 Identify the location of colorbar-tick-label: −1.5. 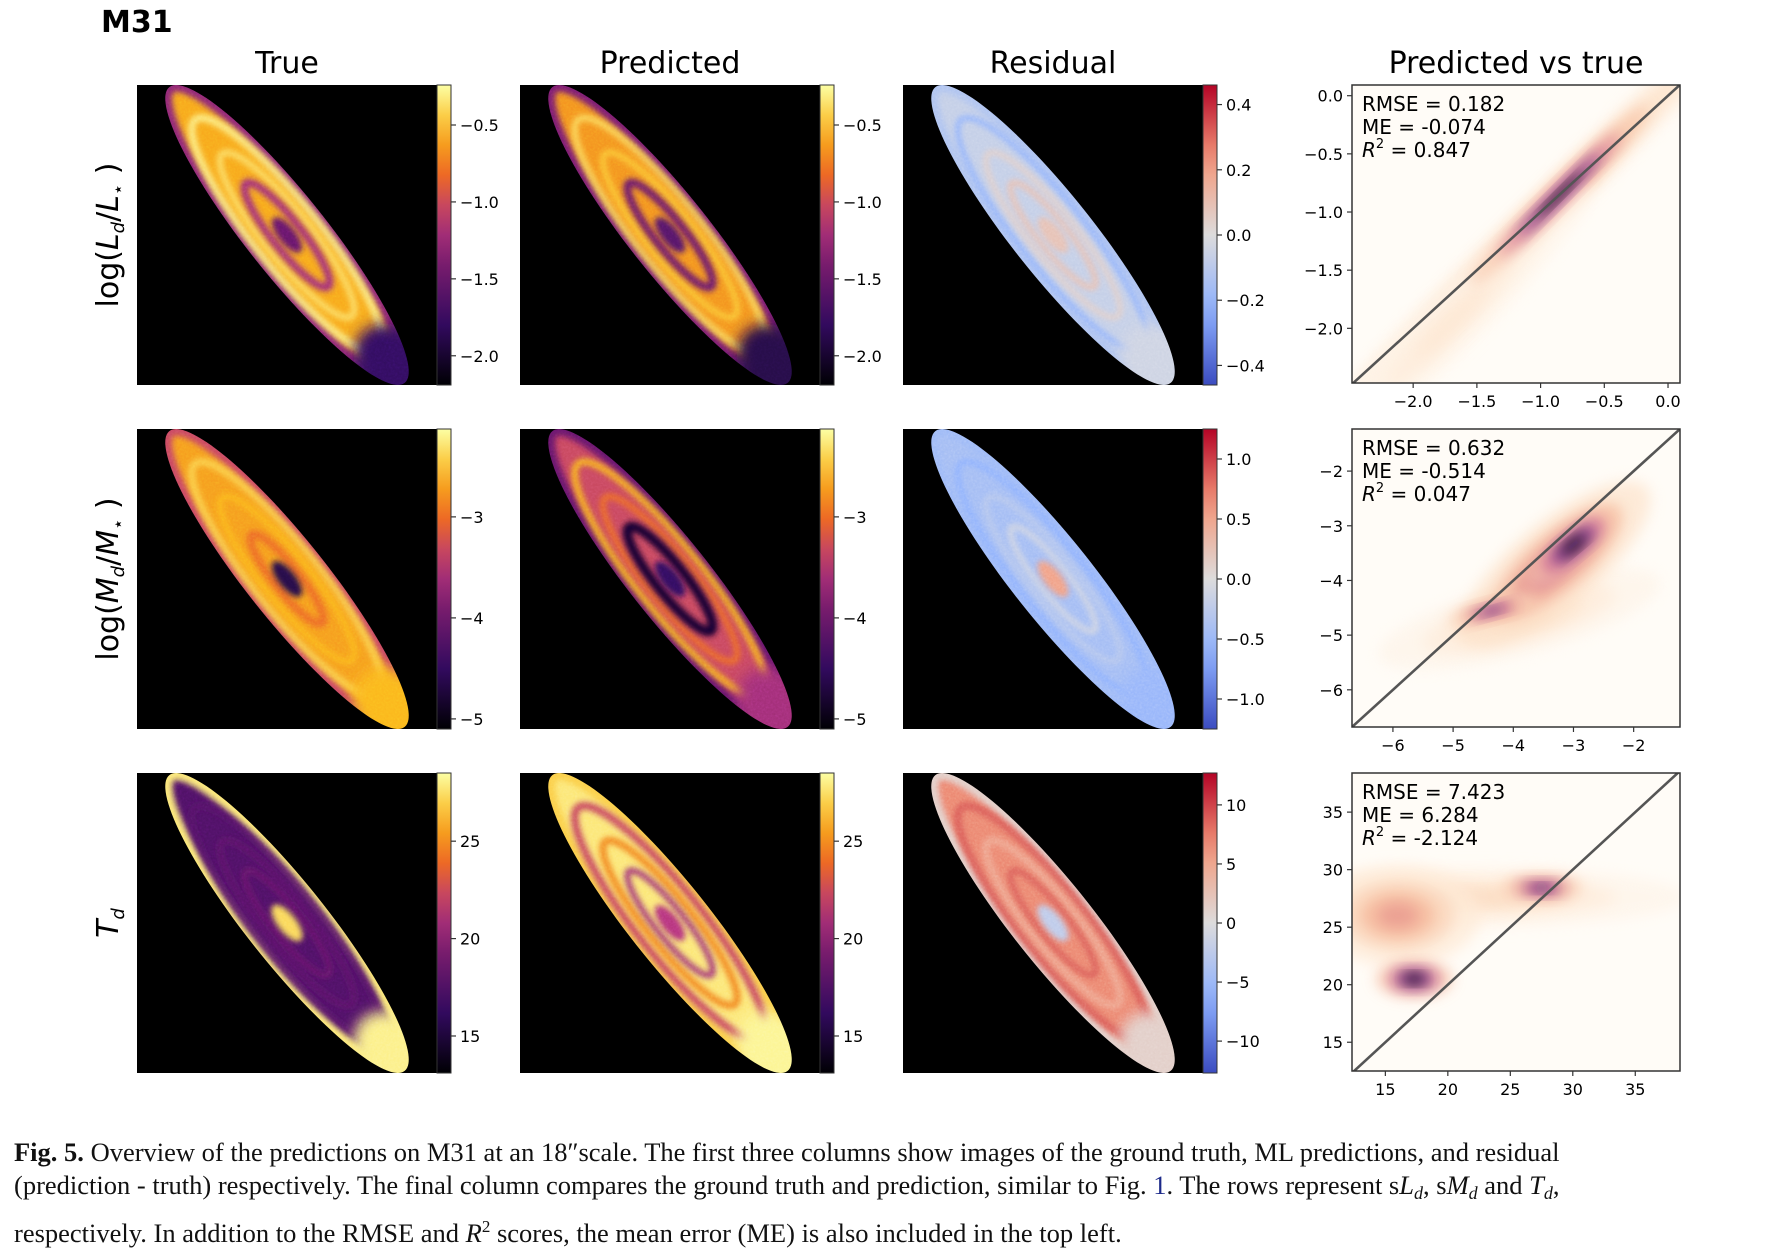
(479, 279).